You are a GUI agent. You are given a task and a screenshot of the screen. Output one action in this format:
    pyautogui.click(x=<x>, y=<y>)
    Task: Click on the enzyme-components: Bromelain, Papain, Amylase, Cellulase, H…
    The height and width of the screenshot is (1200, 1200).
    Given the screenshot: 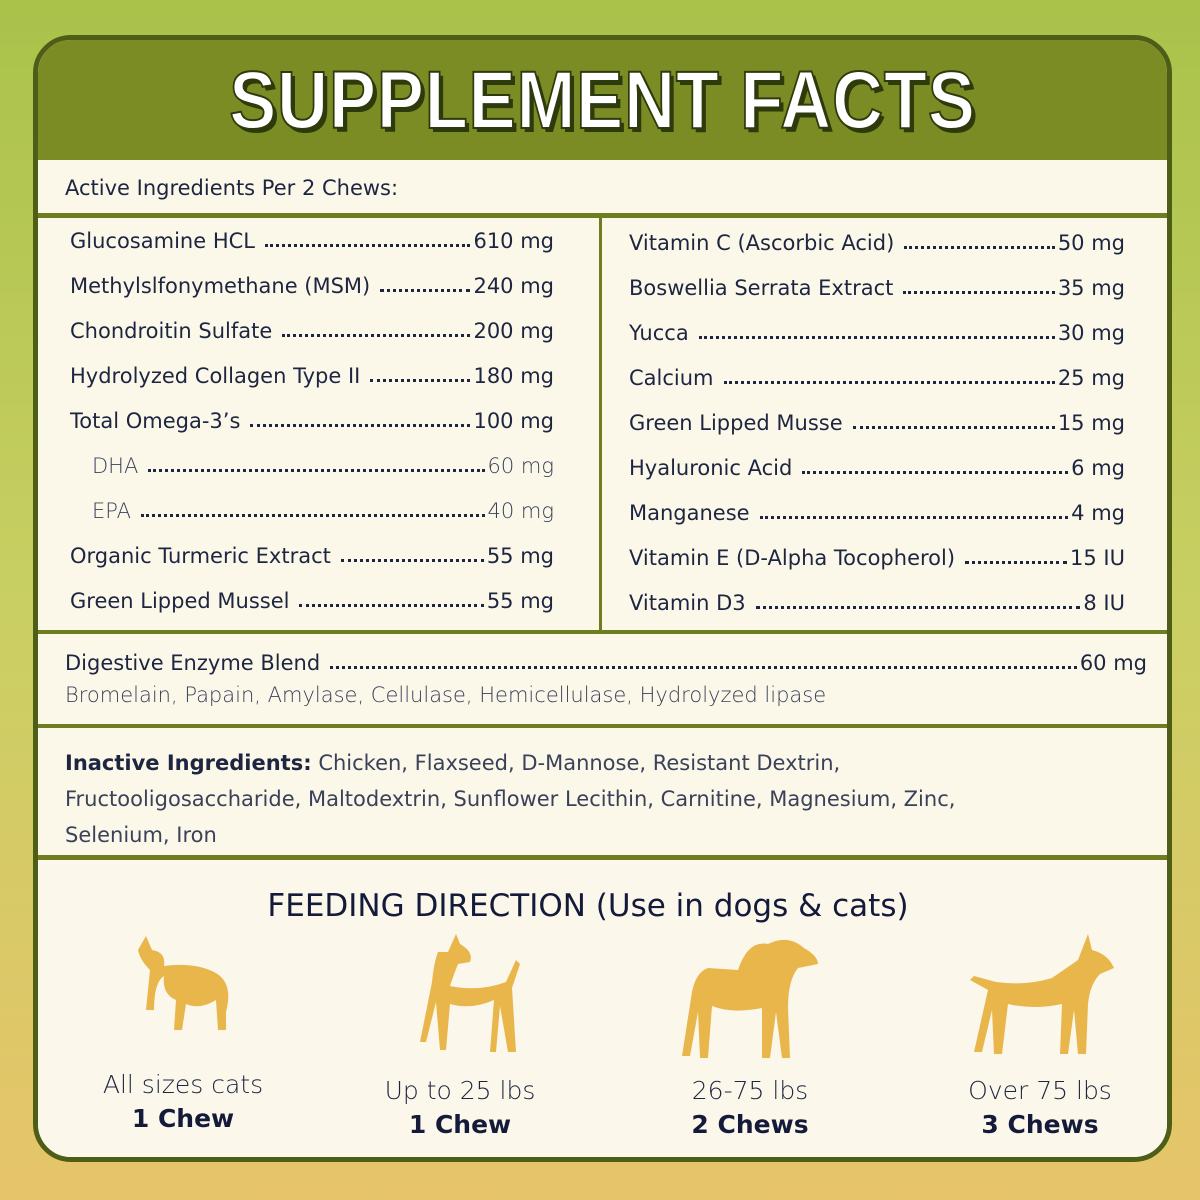 What is the action you would take?
    pyautogui.click(x=446, y=695)
    